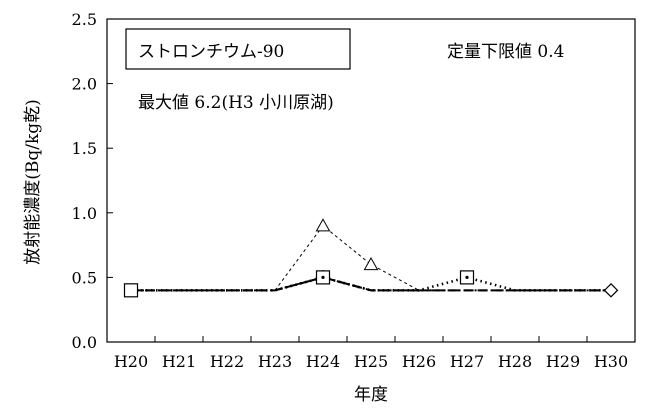 Image resolution: width=648 pixels, height=409 pixels. I want to click on boxed-label: ストロンチウム-90, so click(211, 52).